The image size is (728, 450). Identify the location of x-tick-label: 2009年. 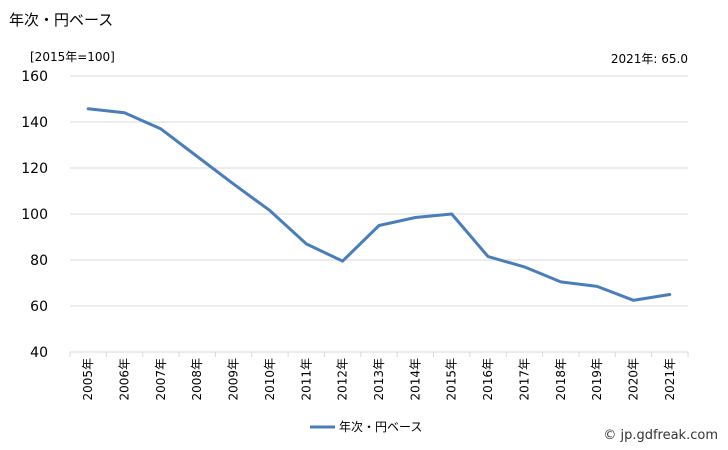
(234, 379).